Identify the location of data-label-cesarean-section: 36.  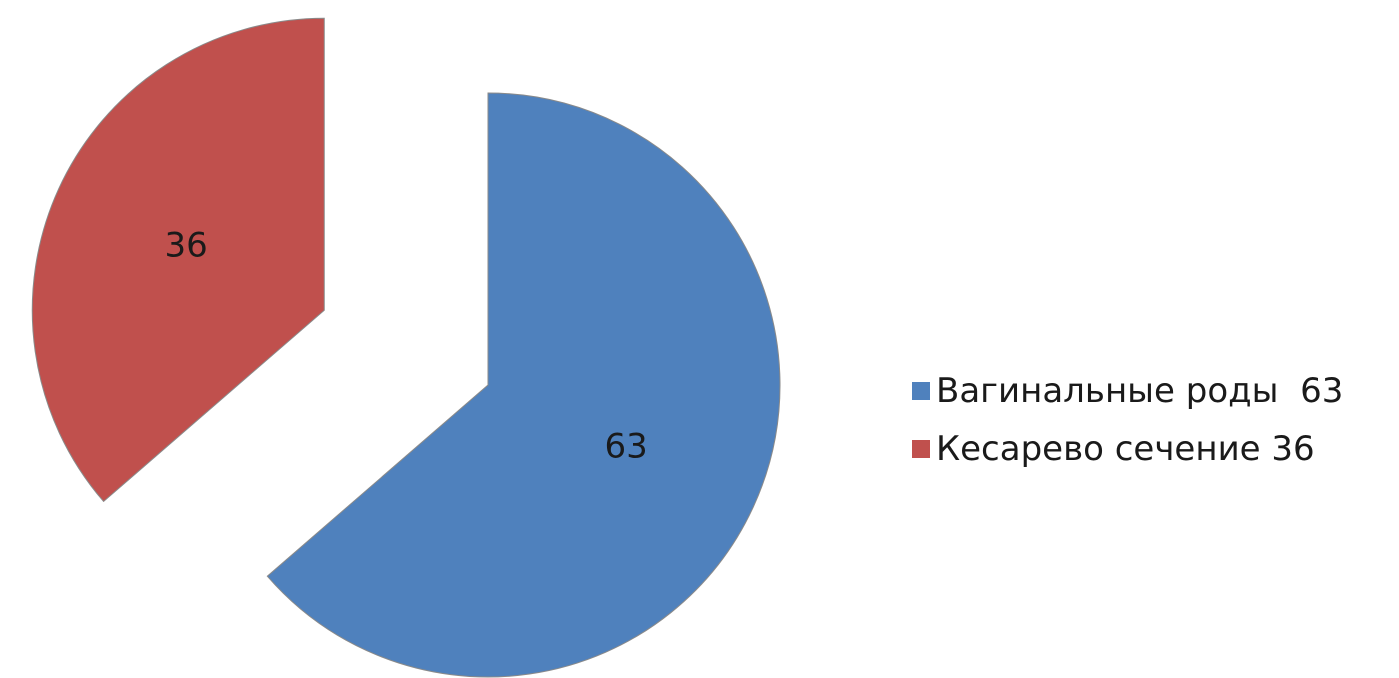
(186, 246).